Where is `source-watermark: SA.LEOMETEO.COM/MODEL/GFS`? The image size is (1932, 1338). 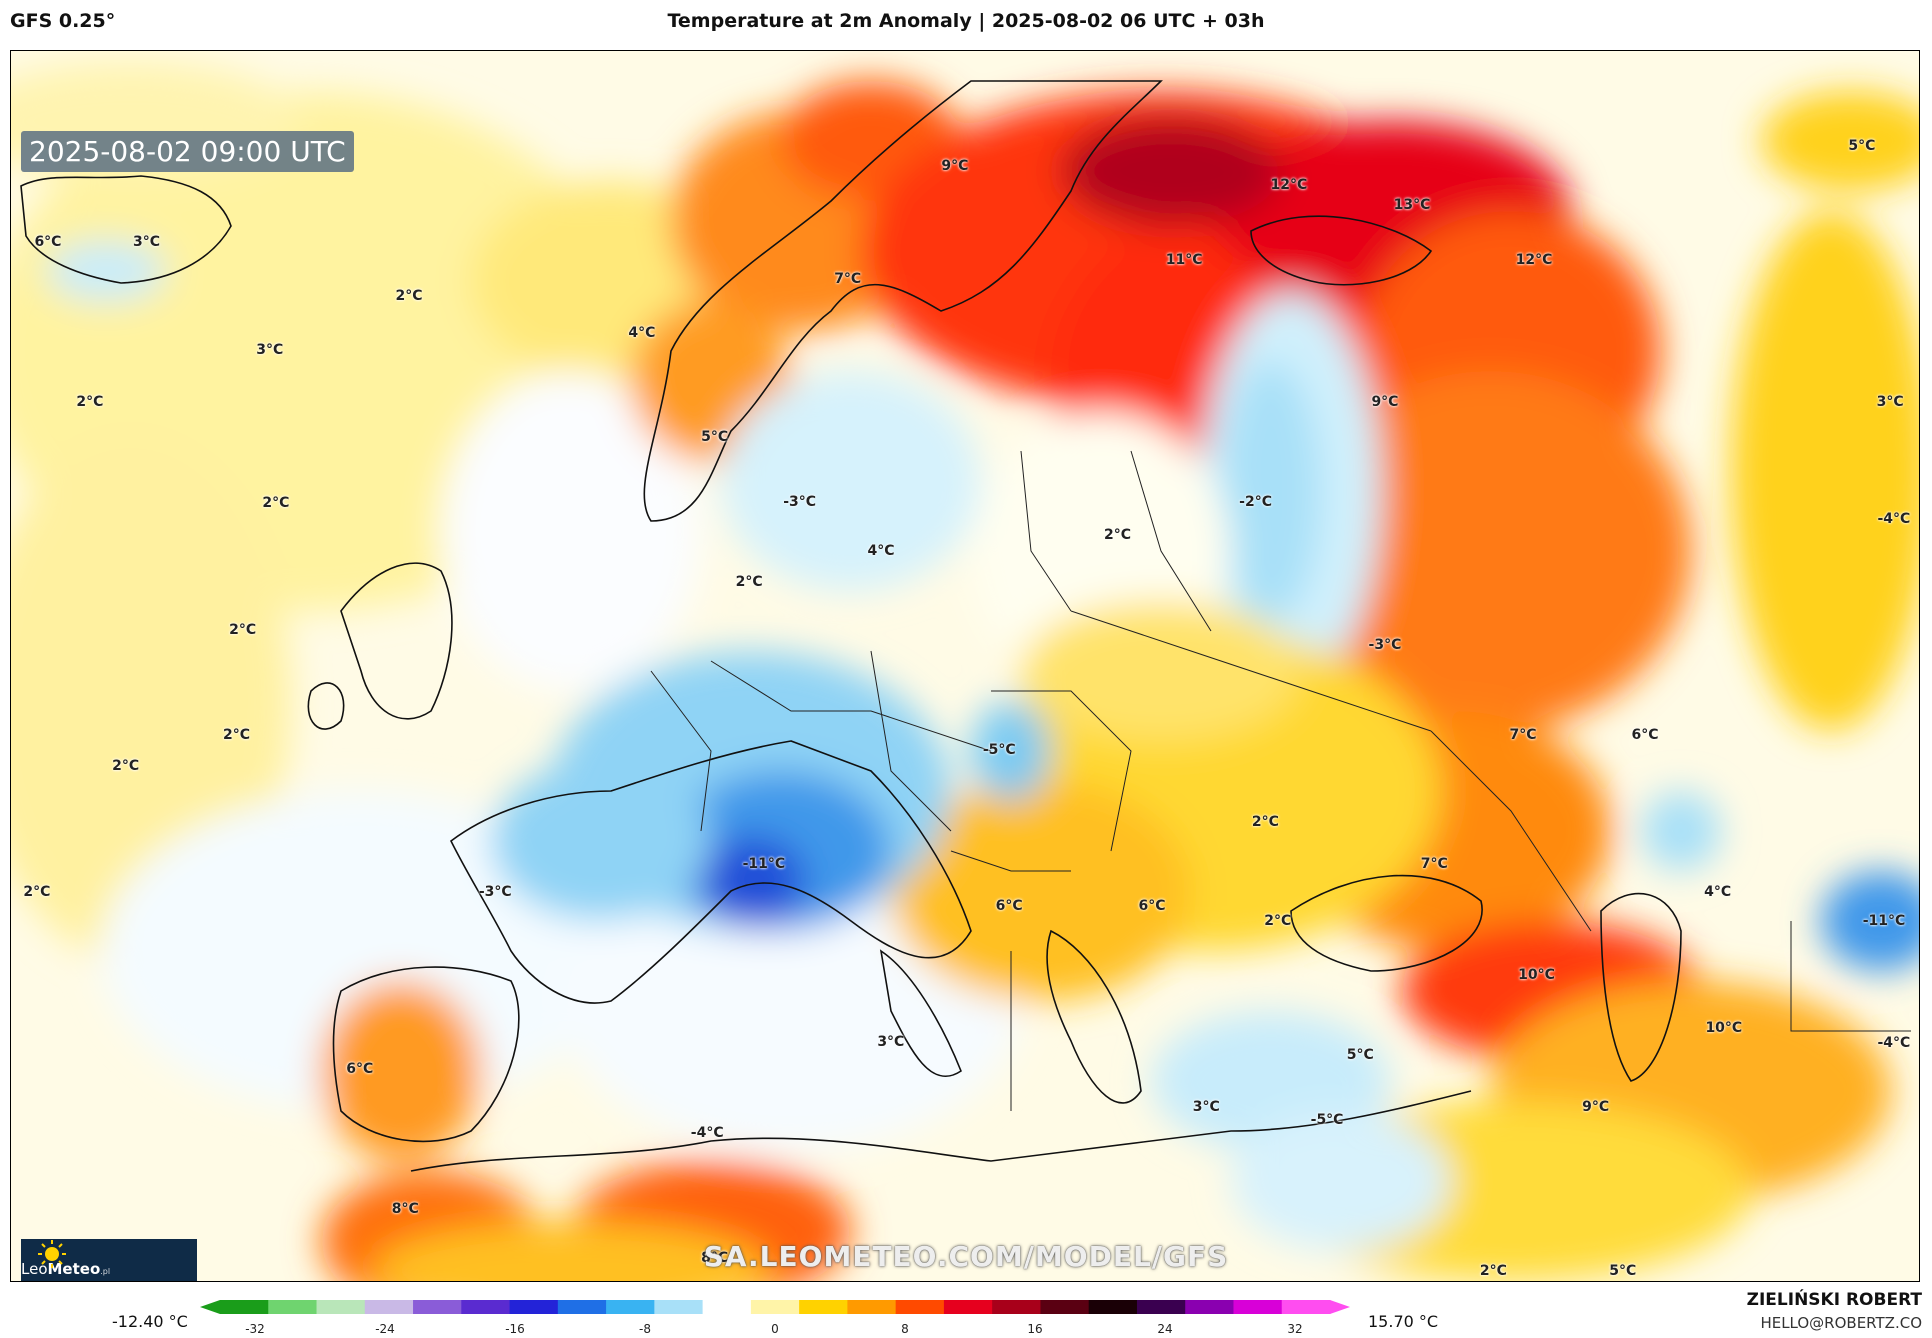
source-watermark: SA.LEOMETEO.COM/MODEL/GFS is located at coordinates (966, 1256).